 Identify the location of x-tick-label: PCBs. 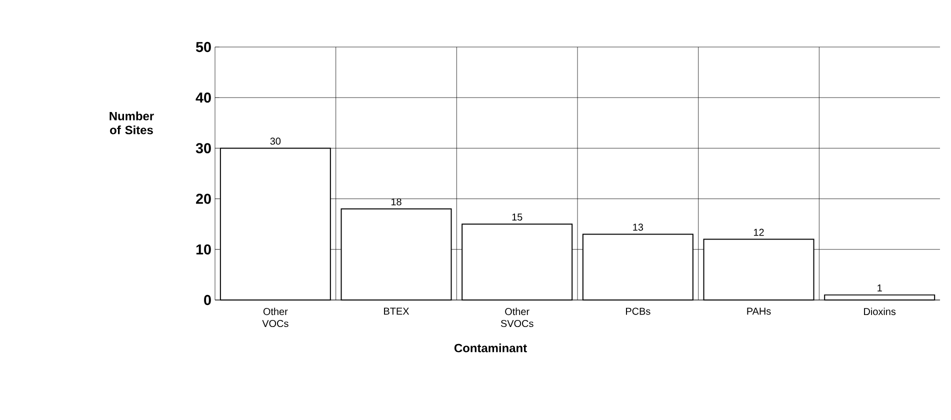
(638, 311).